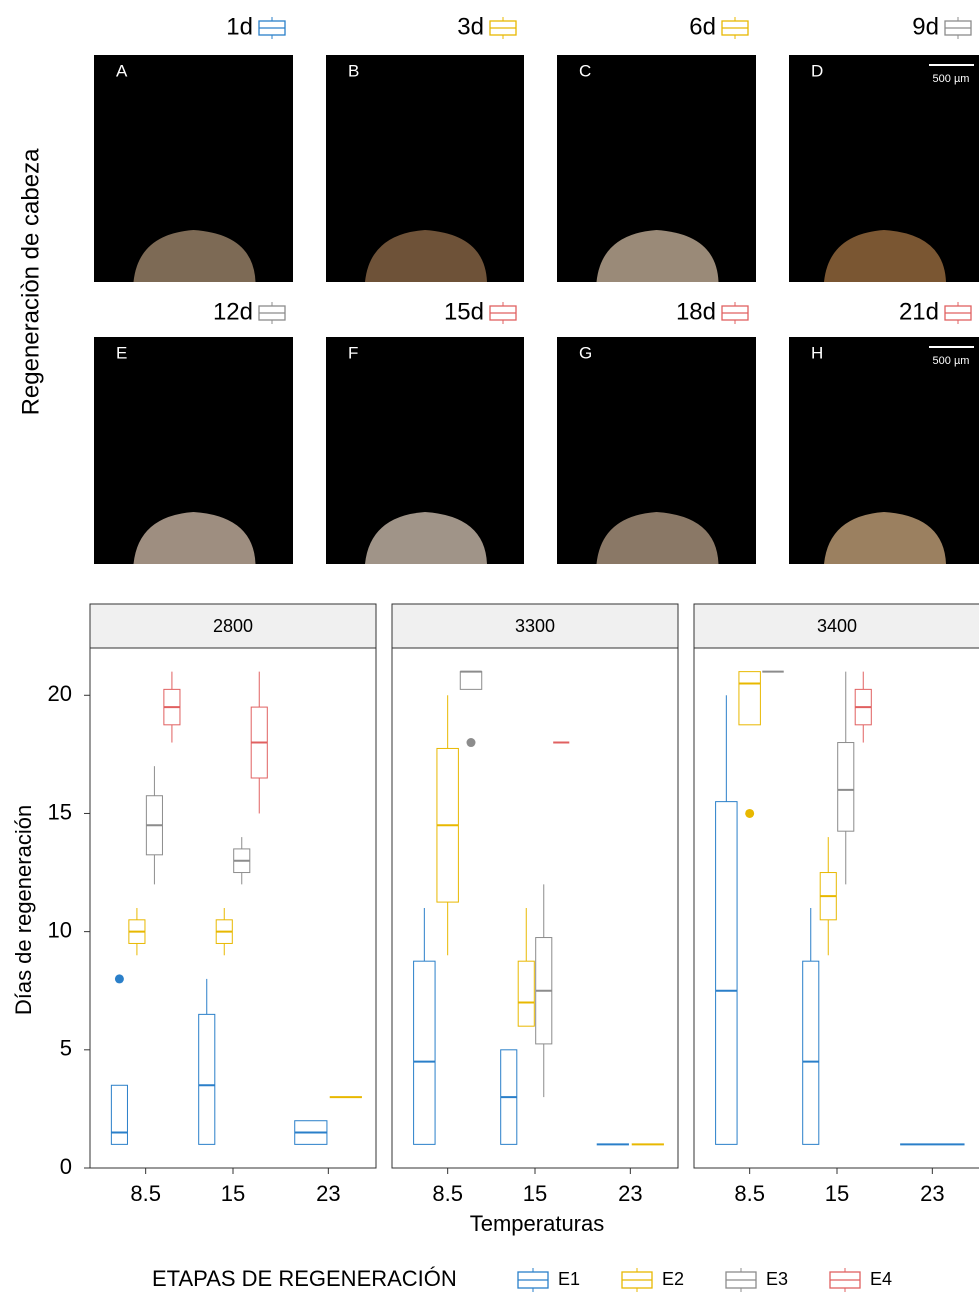 The image size is (979, 1295). Describe the element at coordinates (537, 1223) in the screenshot. I see `x-axis-title: Temperaturas` at that location.